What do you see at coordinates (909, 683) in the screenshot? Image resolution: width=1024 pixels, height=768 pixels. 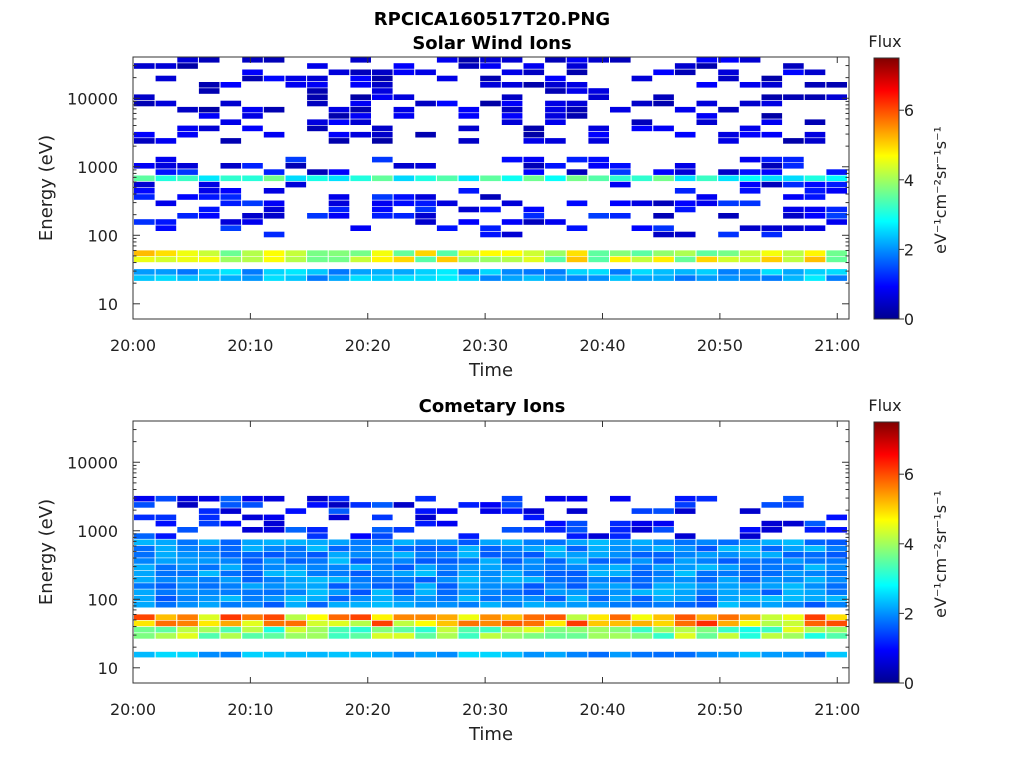 I see `colorbar-tick-label: 0` at bounding box center [909, 683].